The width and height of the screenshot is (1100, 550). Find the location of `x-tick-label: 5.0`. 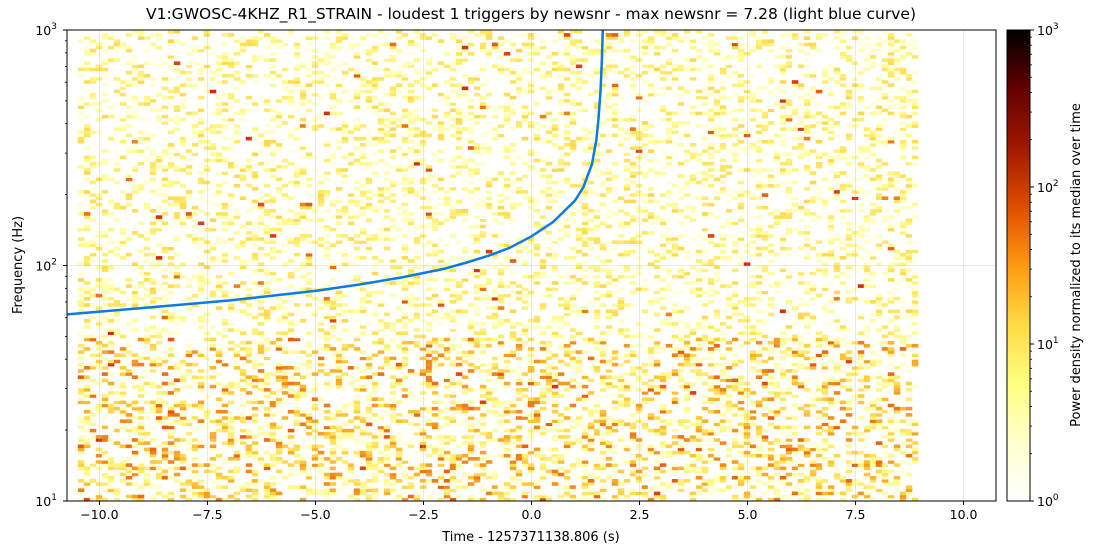

x-tick-label: 5.0 is located at coordinates (748, 514).